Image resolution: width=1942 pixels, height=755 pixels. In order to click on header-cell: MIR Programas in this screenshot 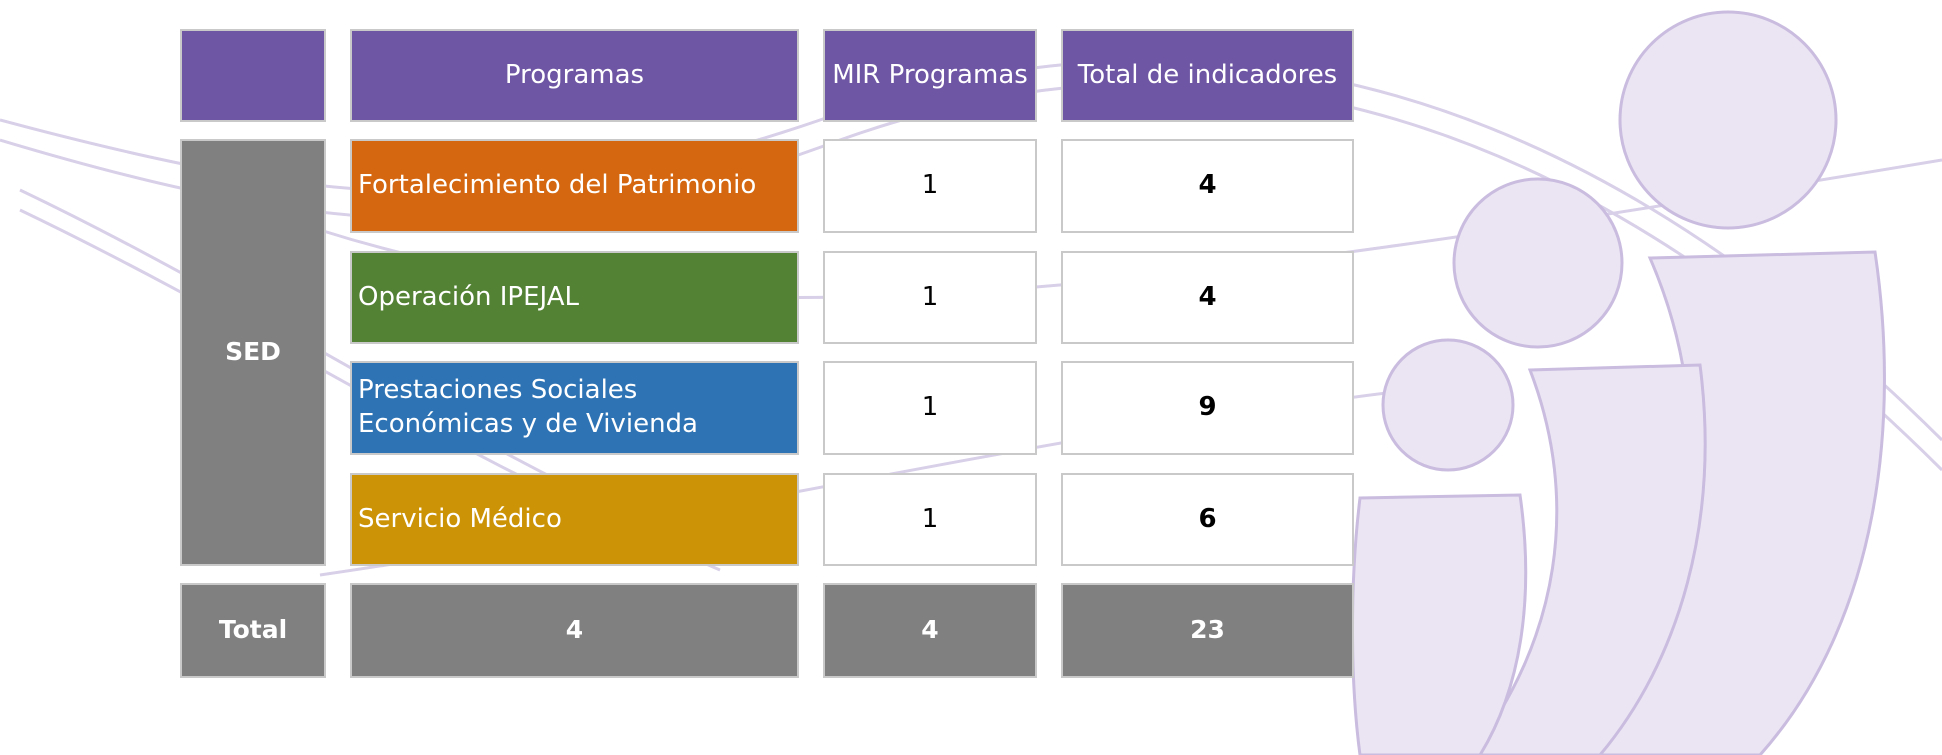, I will do `click(930, 75)`.